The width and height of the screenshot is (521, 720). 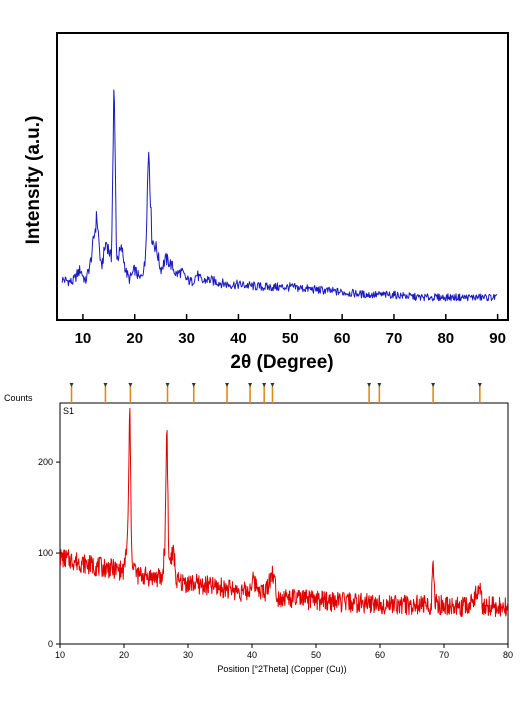 What do you see at coordinates (60, 655) in the screenshot?
I see `chart-2-x-tick-label: 10` at bounding box center [60, 655].